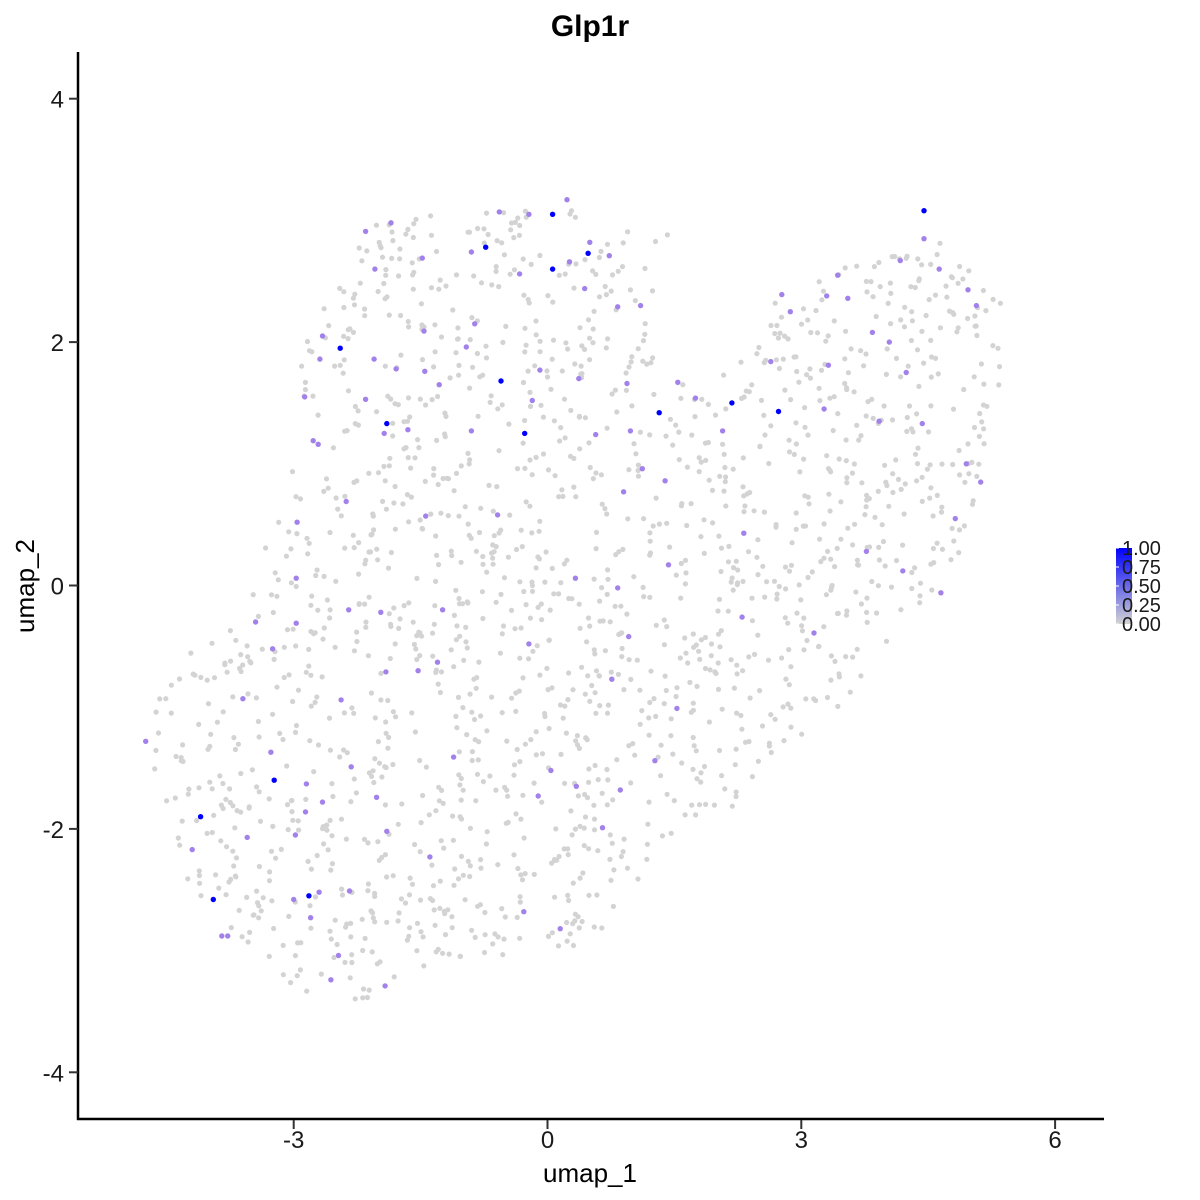  I want to click on legend-label: 0.50, so click(1141, 587).